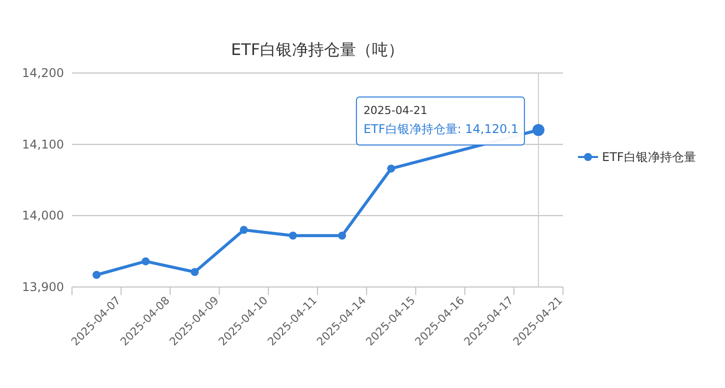  Describe the element at coordinates (649, 157) in the screenshot. I see `legend-label: ETF白银净持仓量` at that location.